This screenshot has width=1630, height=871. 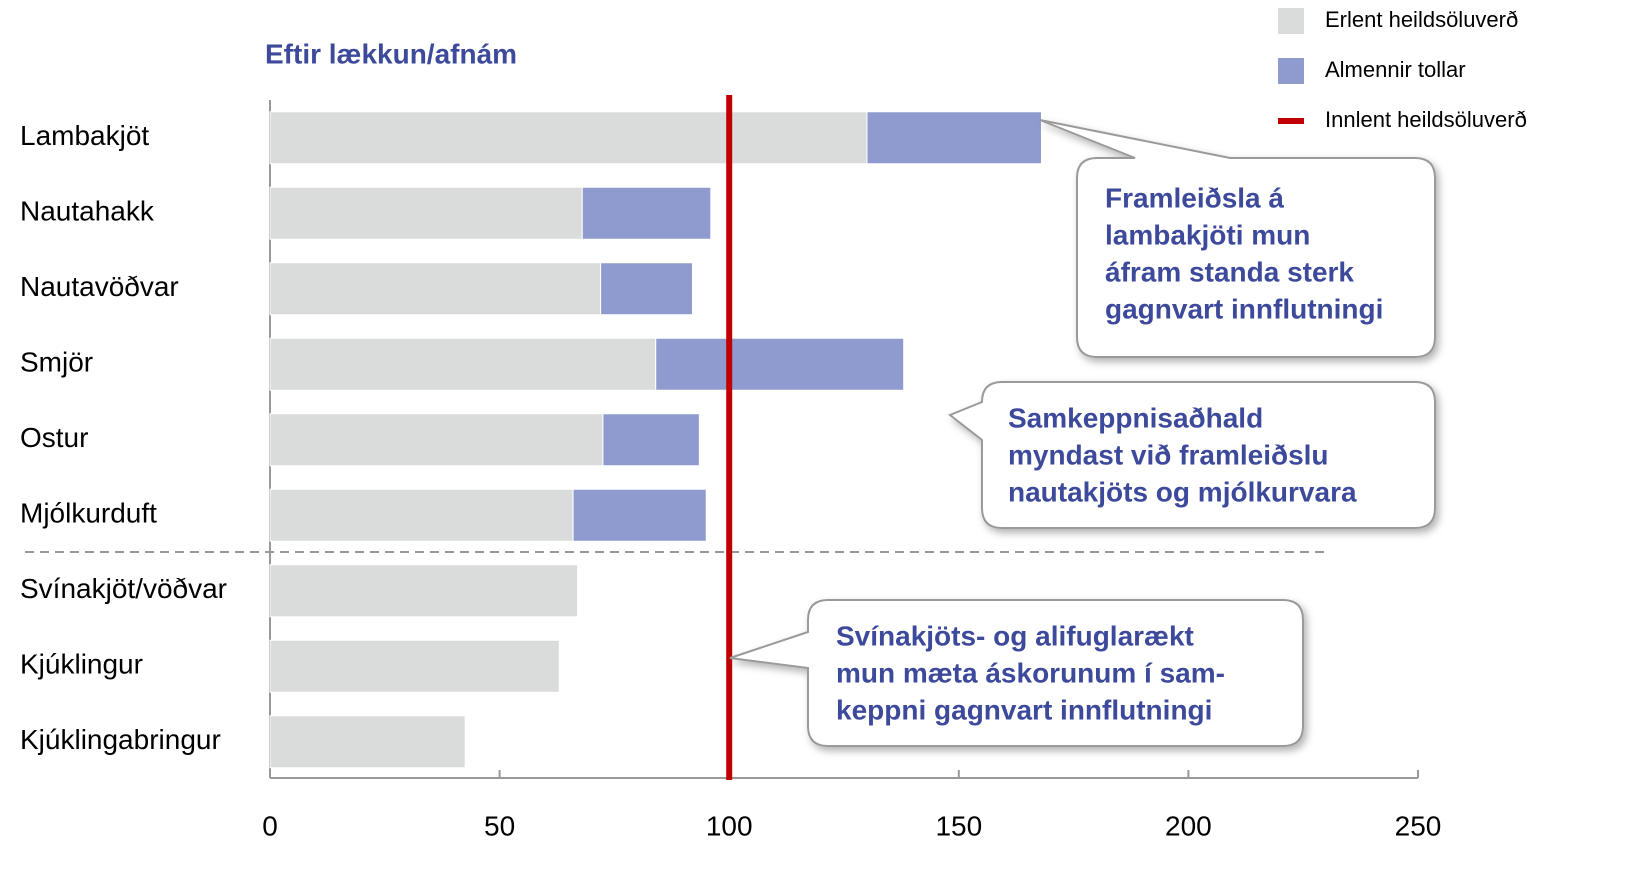 What do you see at coordinates (1168, 454) in the screenshot?
I see `annotation-text: myndast við framleiðslu` at bounding box center [1168, 454].